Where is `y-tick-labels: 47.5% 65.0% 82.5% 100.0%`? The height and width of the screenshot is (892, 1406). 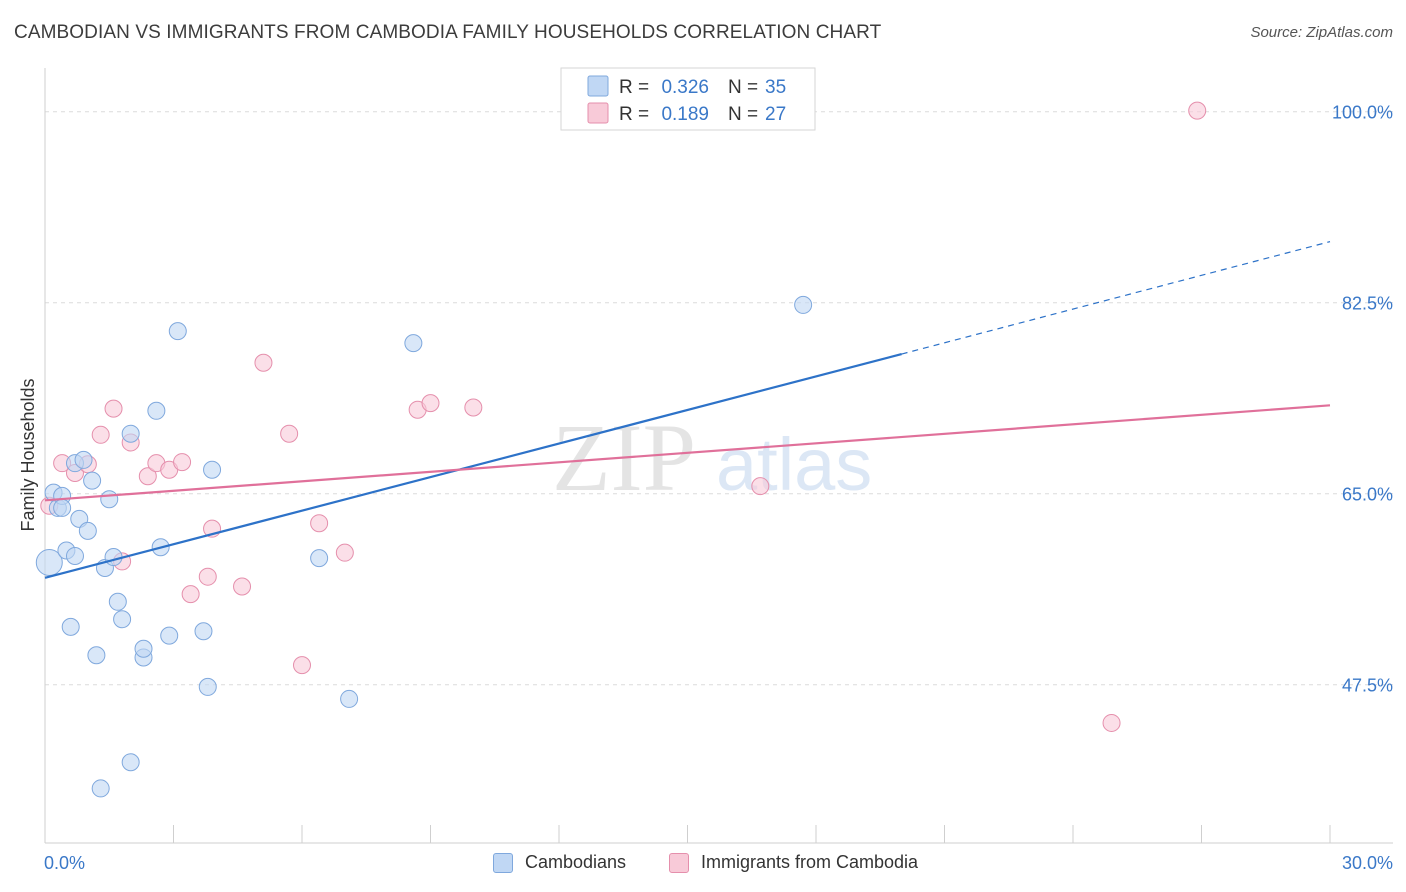 y-tick-labels: 47.5% 65.0% 82.5% 100.0% is located at coordinates (1362, 399).